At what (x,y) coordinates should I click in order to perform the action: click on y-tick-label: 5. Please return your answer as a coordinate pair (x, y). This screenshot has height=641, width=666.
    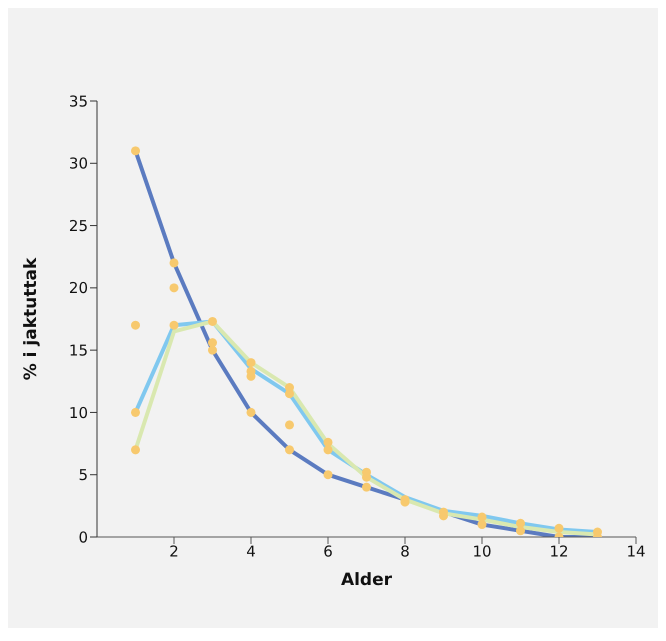
    Looking at the image, I should click on (83, 475).